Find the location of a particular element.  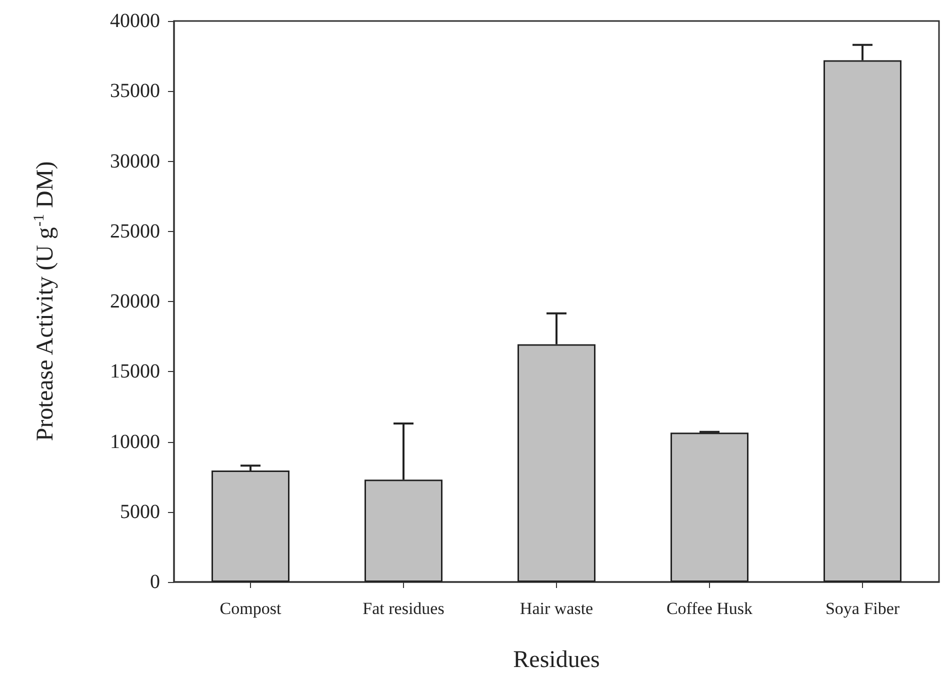

y-tick-label: 10000 is located at coordinates (135, 441).